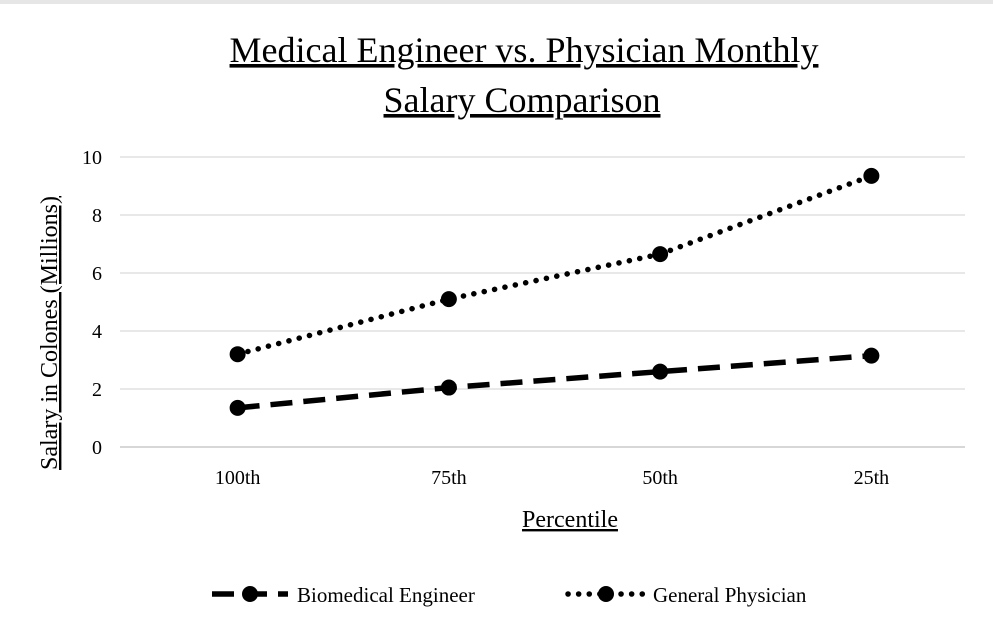 The height and width of the screenshot is (620, 993). I want to click on x-tick-label: 50th, so click(660, 478).